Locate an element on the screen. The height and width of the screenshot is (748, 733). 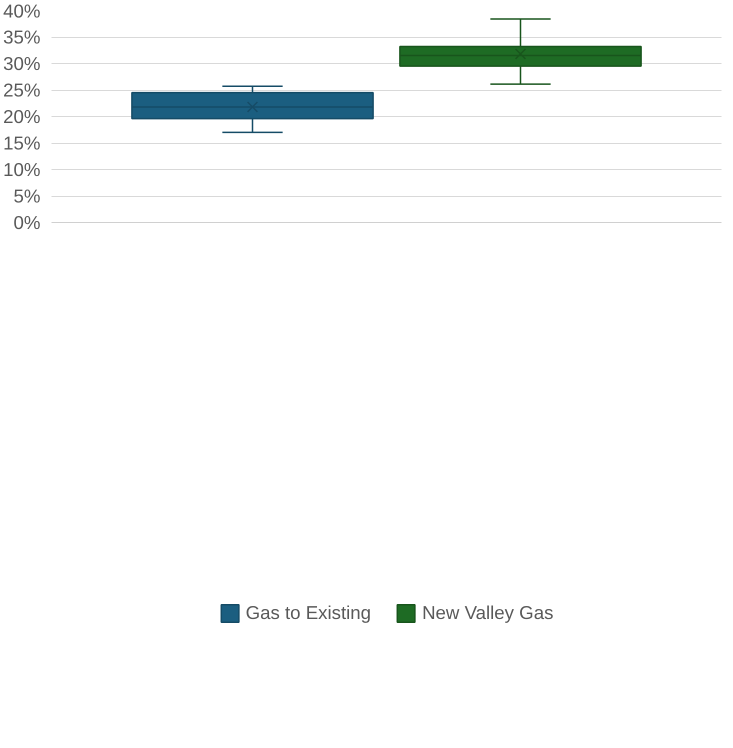
y-tick-label: 0% is located at coordinates (27, 222).